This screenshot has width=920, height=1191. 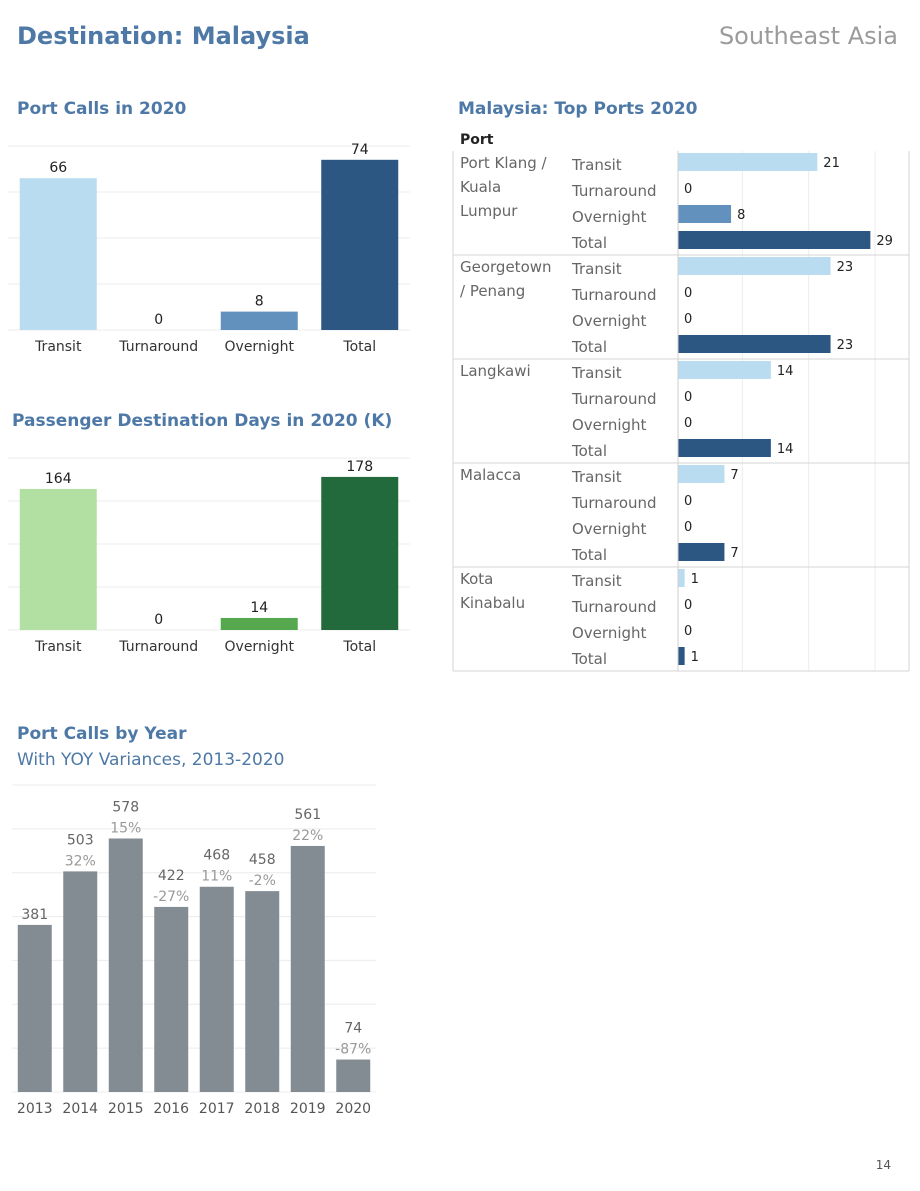 What do you see at coordinates (359, 647) in the screenshot?
I see `category-label: Total` at bounding box center [359, 647].